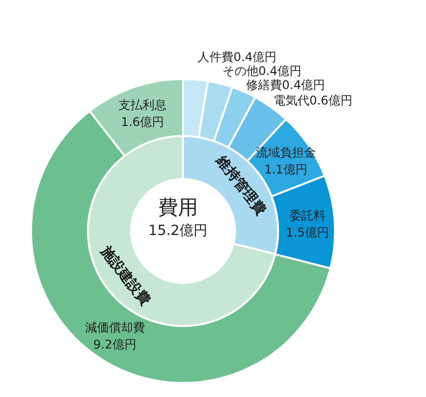 This screenshot has height=397, width=426. What do you see at coordinates (286, 169) in the screenshot?
I see `data-label: 1.1億円` at bounding box center [286, 169].